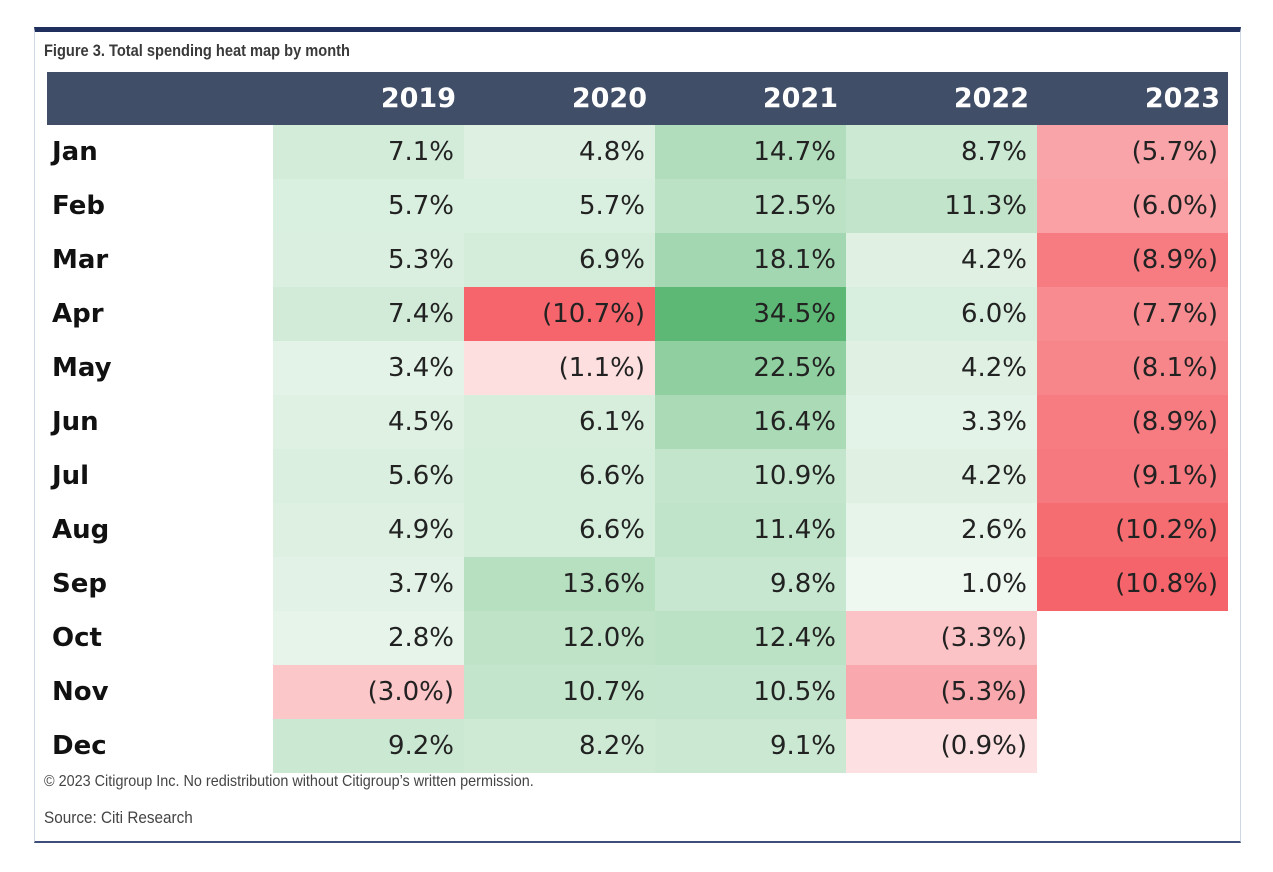 Image resolution: width=1273 pixels, height=872 pixels. Describe the element at coordinates (368, 368) in the screenshot. I see `heat-cell-may-2019: 3.4%` at that location.